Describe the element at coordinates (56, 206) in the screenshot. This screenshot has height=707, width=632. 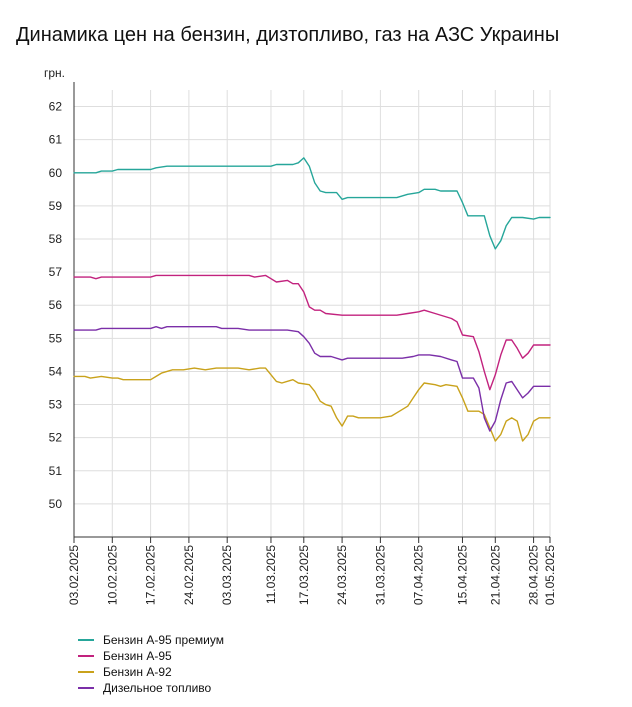
I see `y-tick-label: 59` at that location.